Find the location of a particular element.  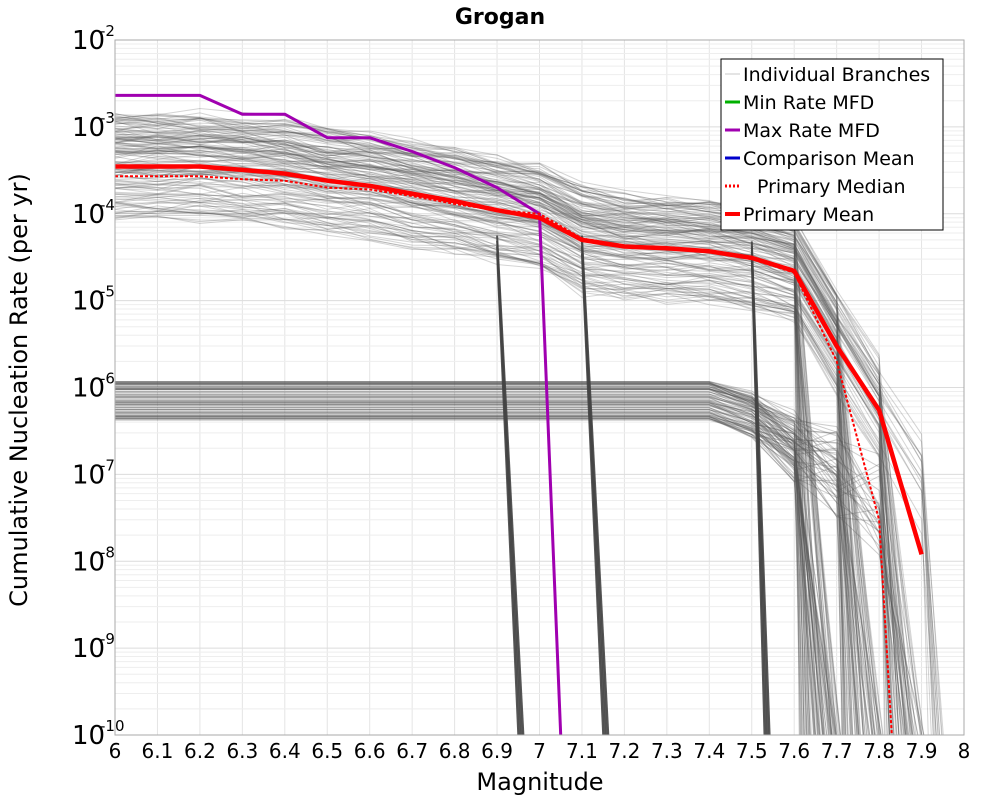

x-tick-label: 6.7 is located at coordinates (412, 751).